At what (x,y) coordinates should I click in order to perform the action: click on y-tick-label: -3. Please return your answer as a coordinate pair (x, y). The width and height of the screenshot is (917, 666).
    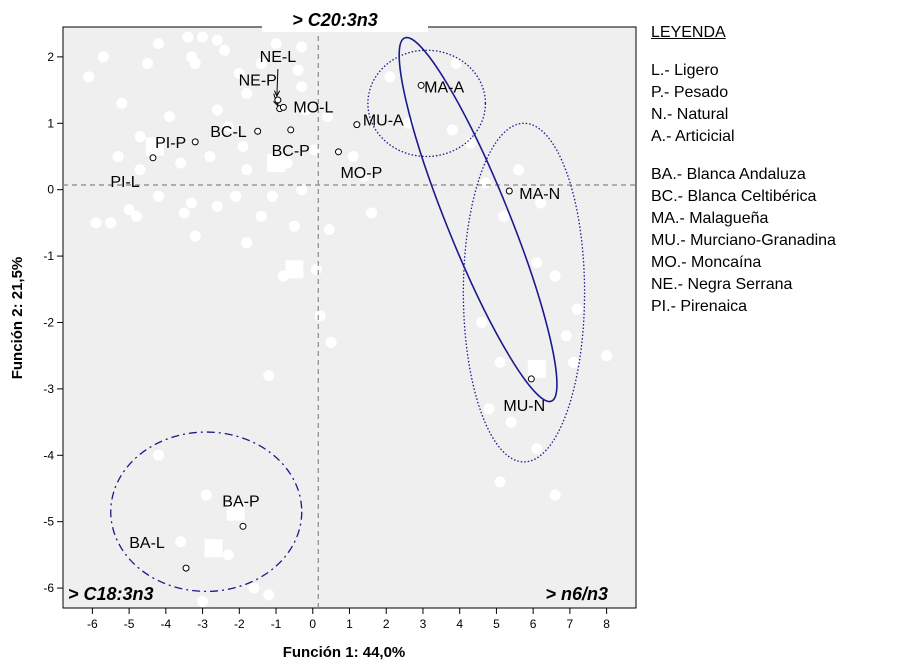
    Looking at the image, I should click on (48, 389).